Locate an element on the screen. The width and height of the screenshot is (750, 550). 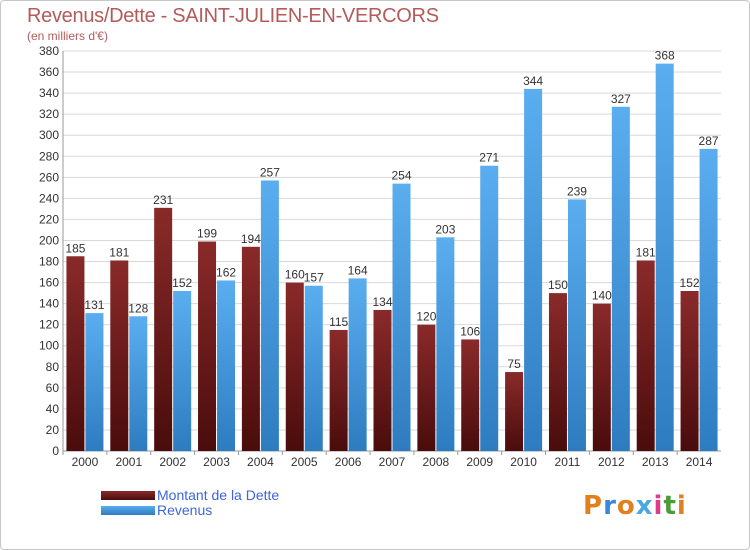
x-tick-label: 2008 is located at coordinates (436, 462).